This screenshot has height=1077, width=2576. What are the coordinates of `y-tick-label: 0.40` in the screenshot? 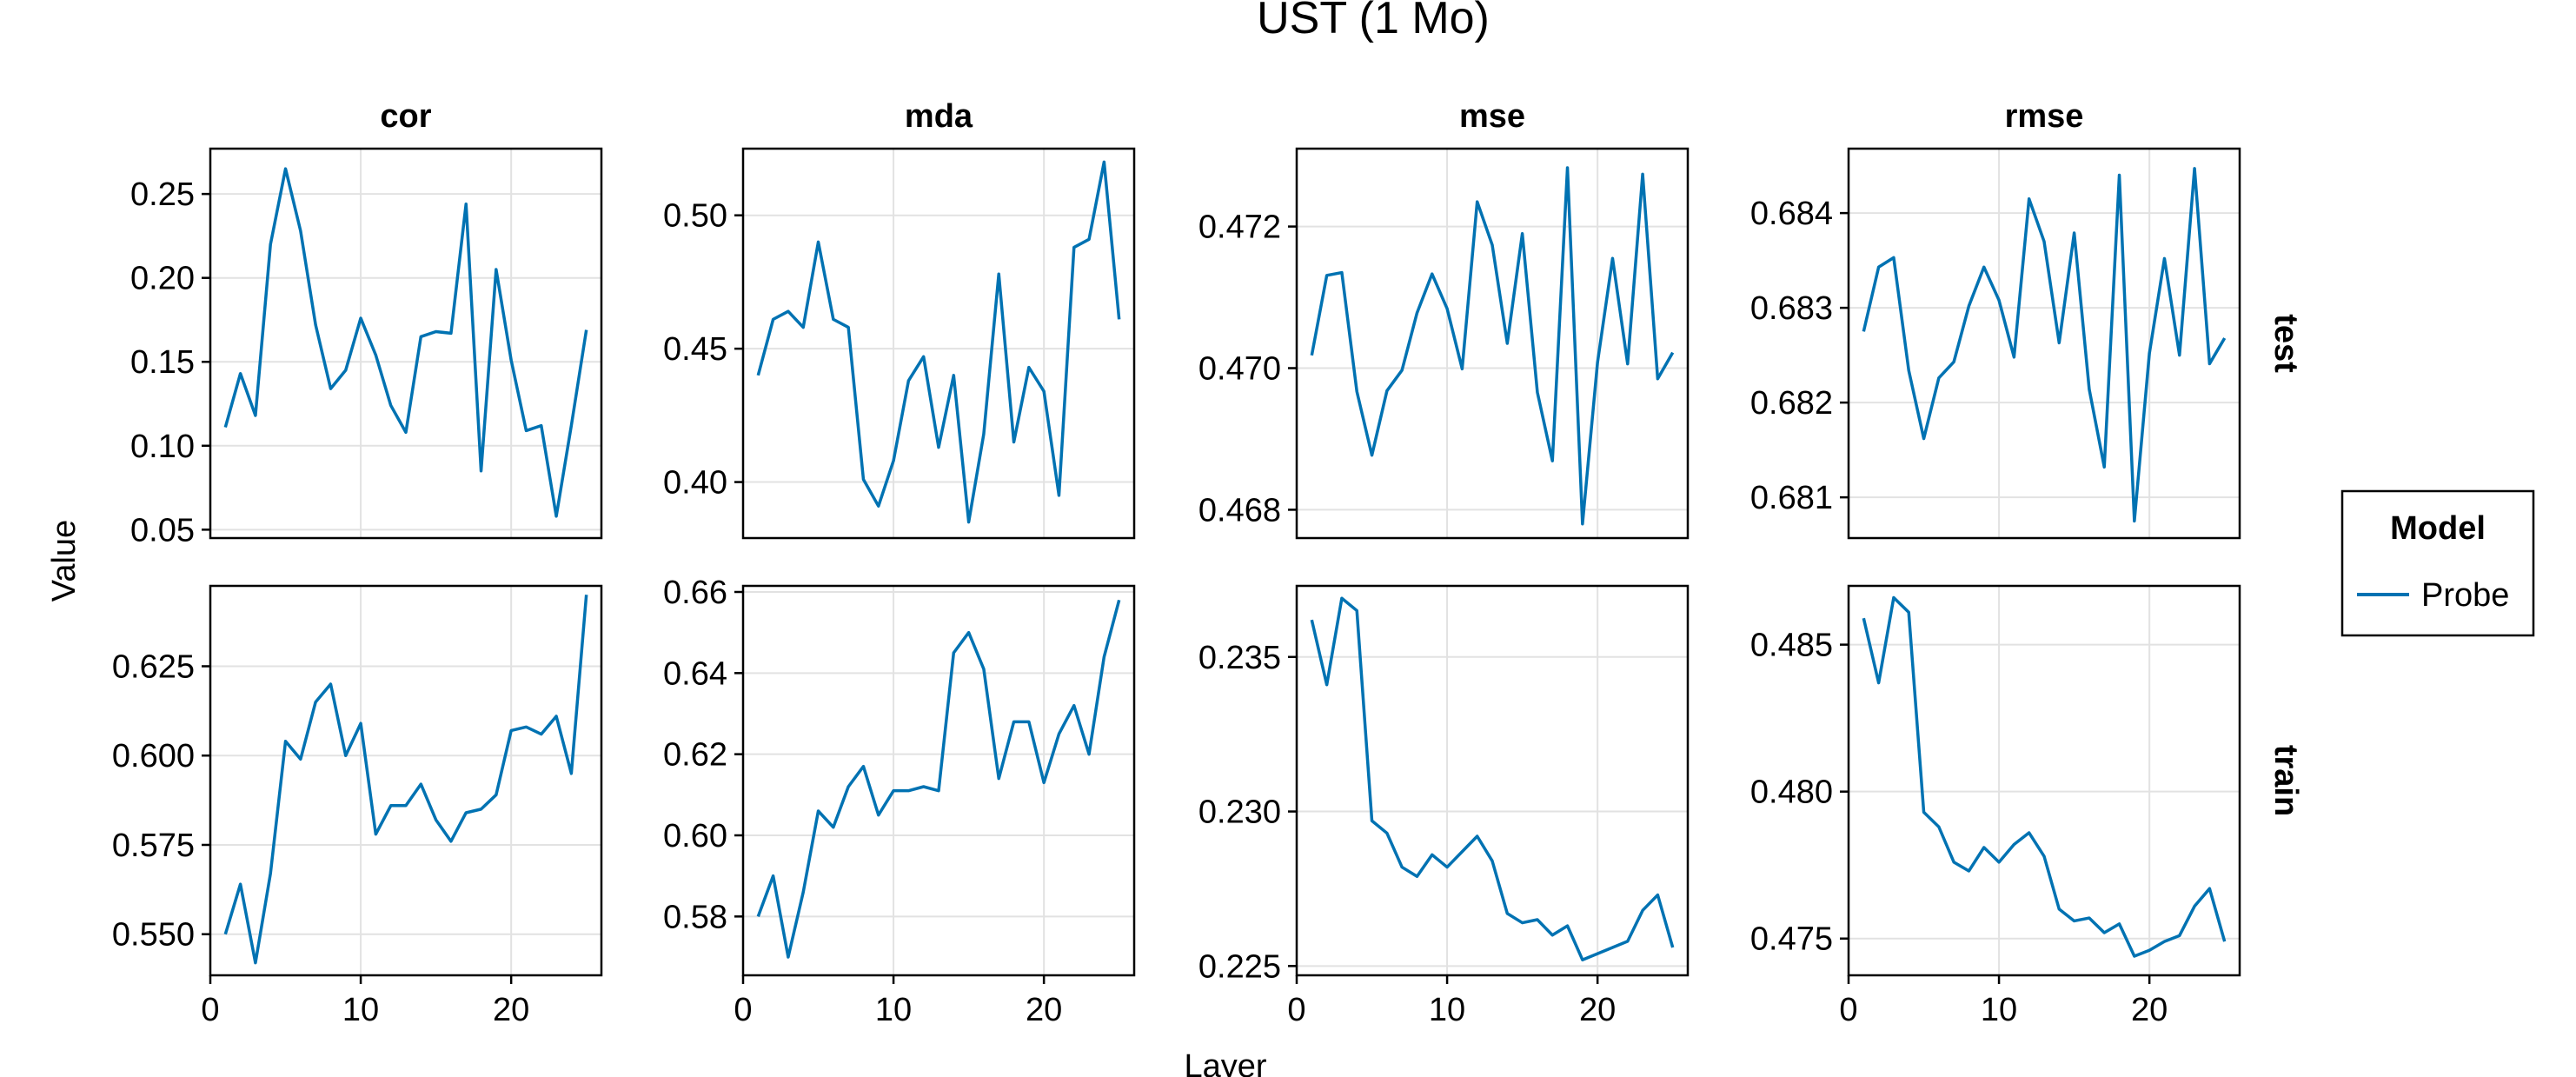 It's located at (695, 483).